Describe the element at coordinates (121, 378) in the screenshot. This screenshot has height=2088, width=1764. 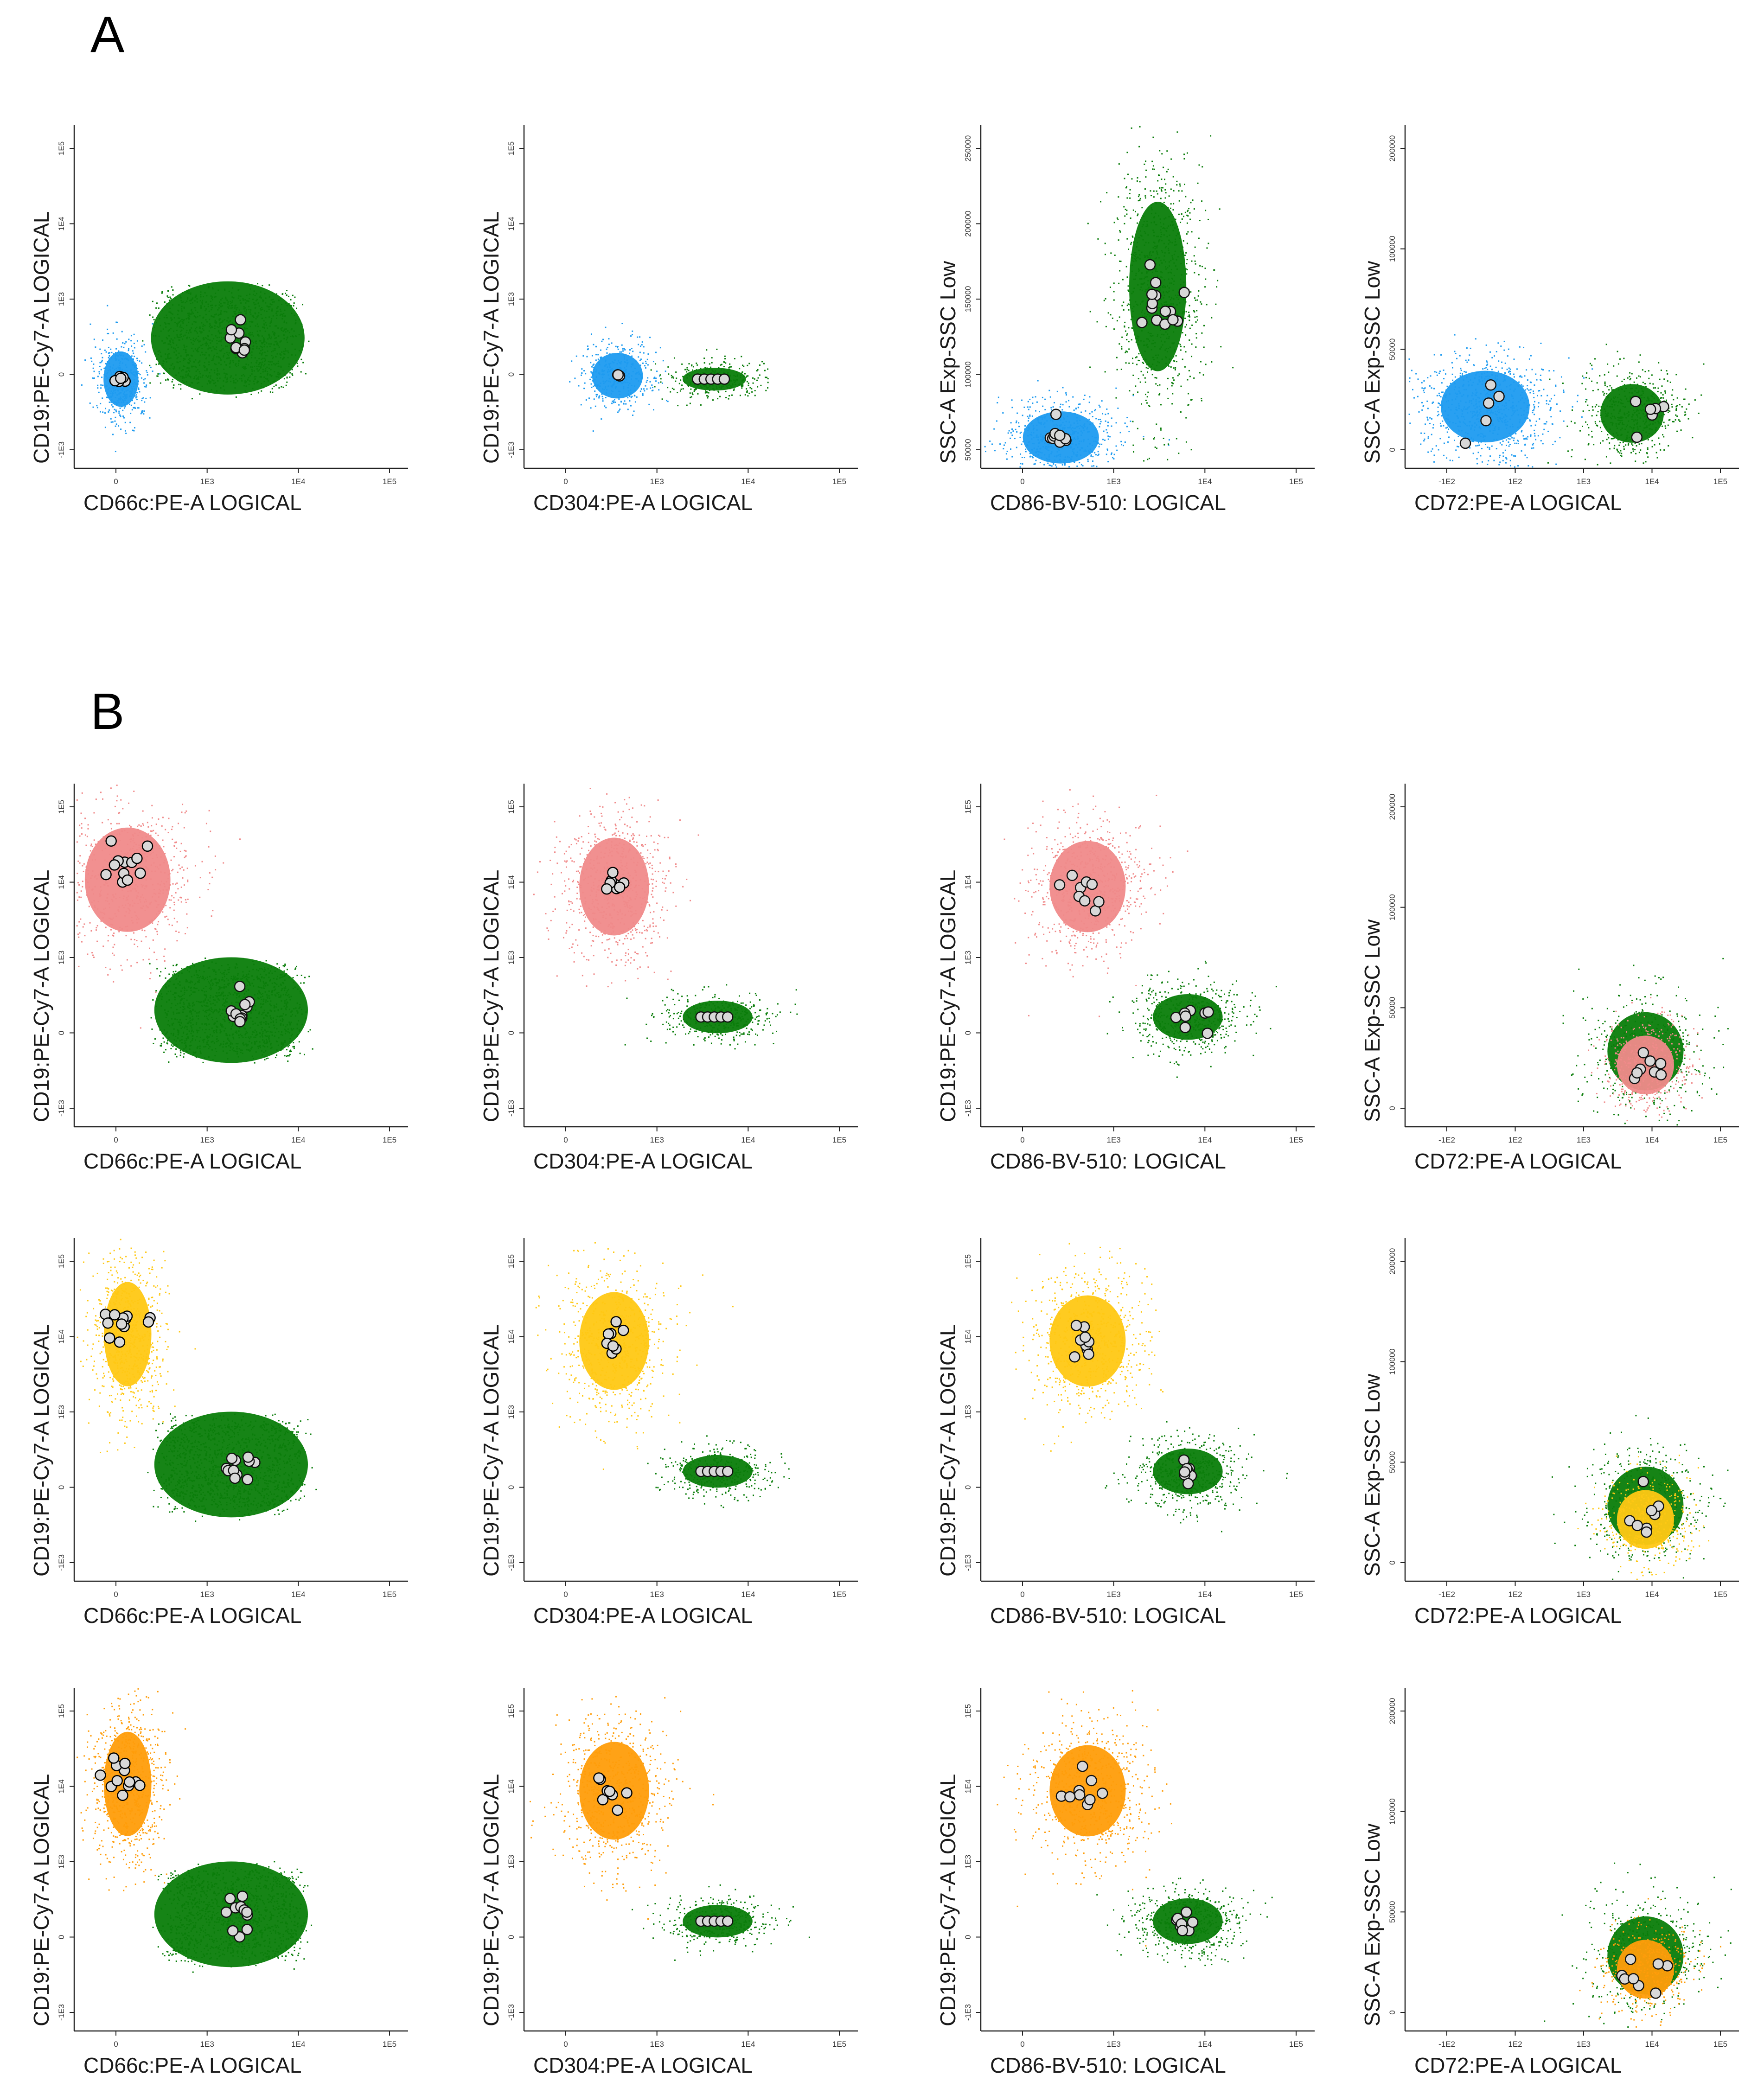
I see `event-marker` at that location.